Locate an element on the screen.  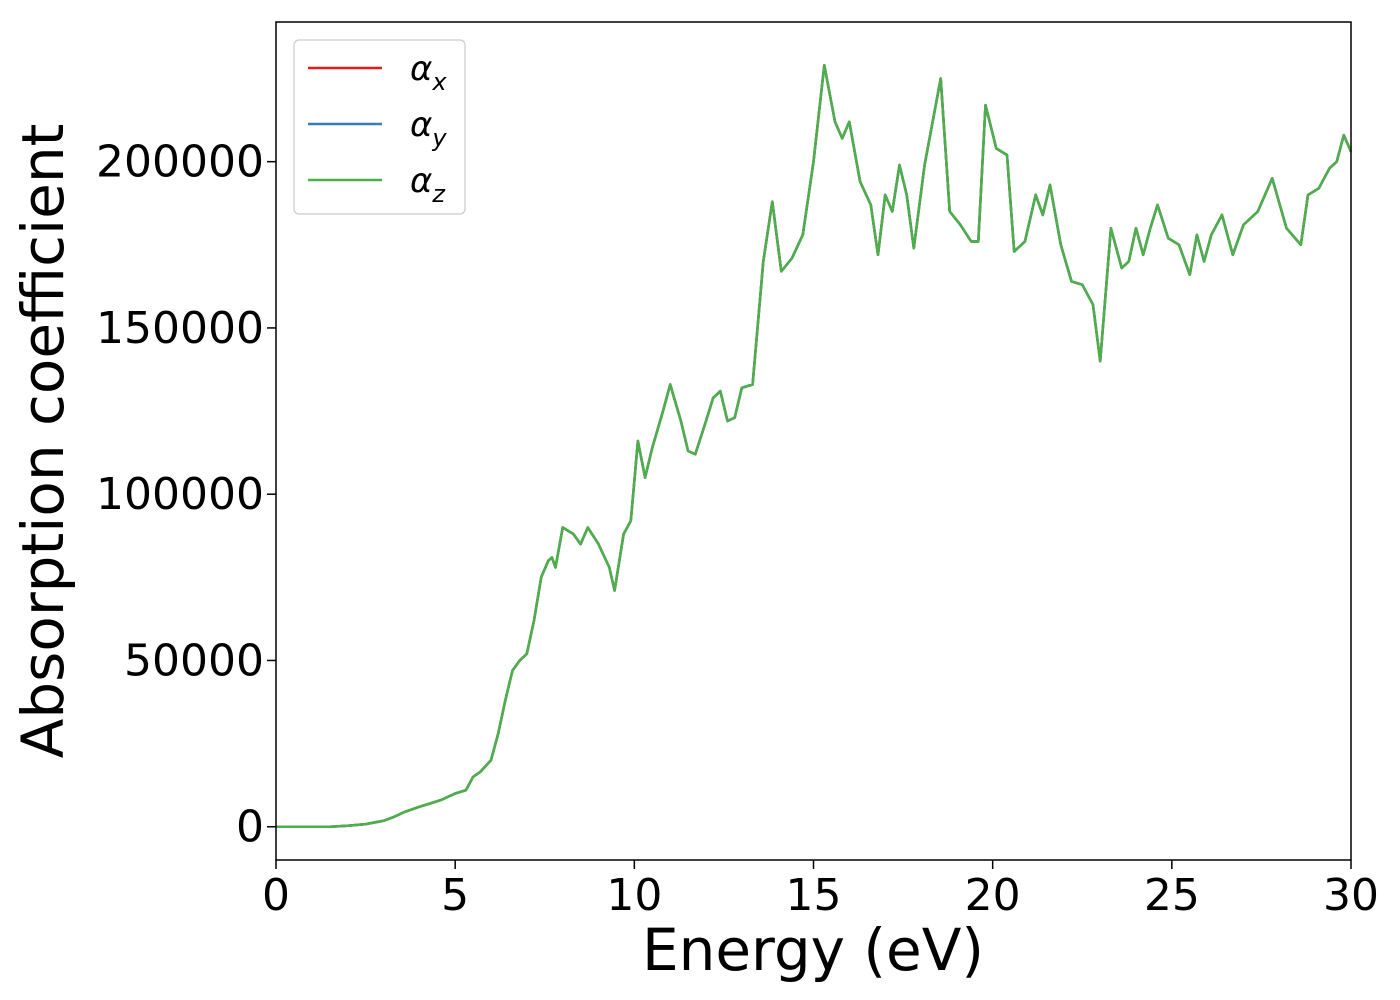
x-axis: 0 5 10 15 20 25 30 is located at coordinates (820, 890).